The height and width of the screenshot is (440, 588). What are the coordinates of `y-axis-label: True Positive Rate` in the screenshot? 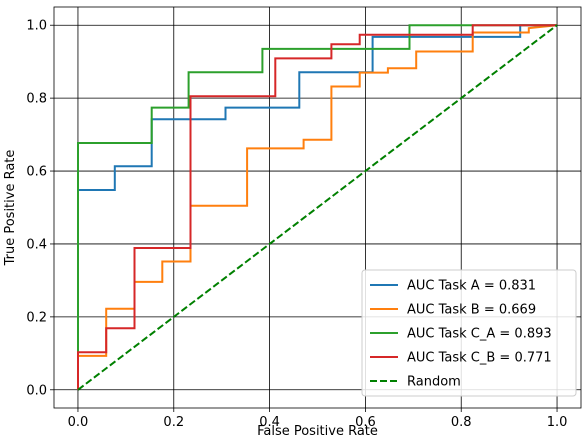 It's located at (10, 208).